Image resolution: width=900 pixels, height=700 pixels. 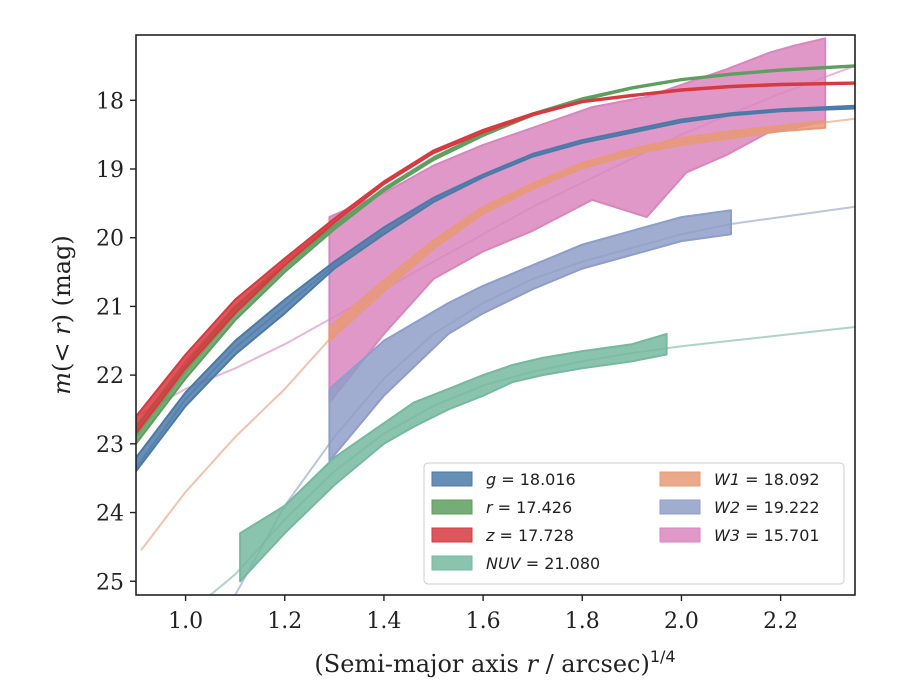 I want to click on legend-label-W2: W2 = 19.222, so click(x=767, y=507).